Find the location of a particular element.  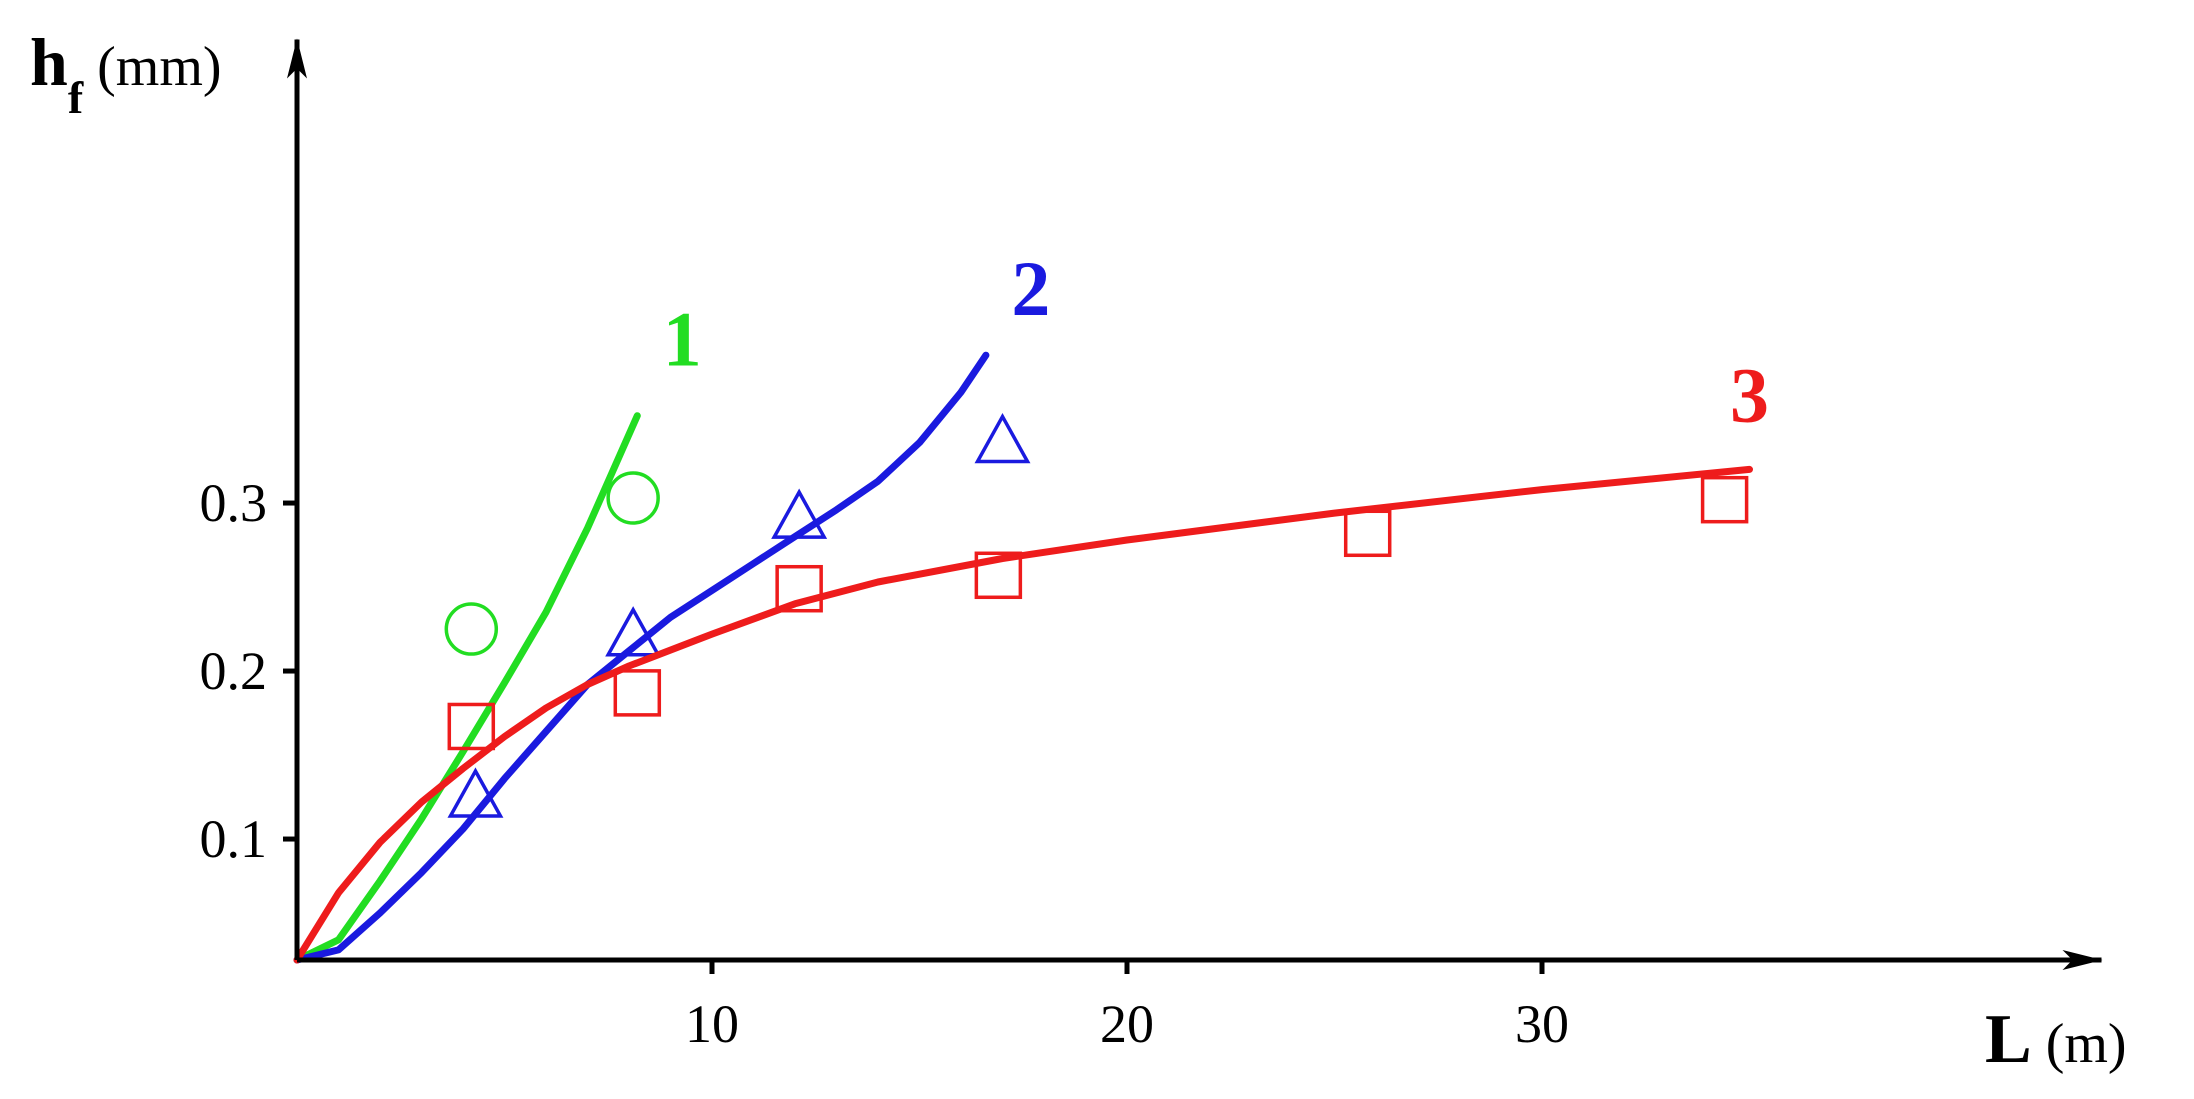

x-tick-label: 30 is located at coordinates (1542, 1024).